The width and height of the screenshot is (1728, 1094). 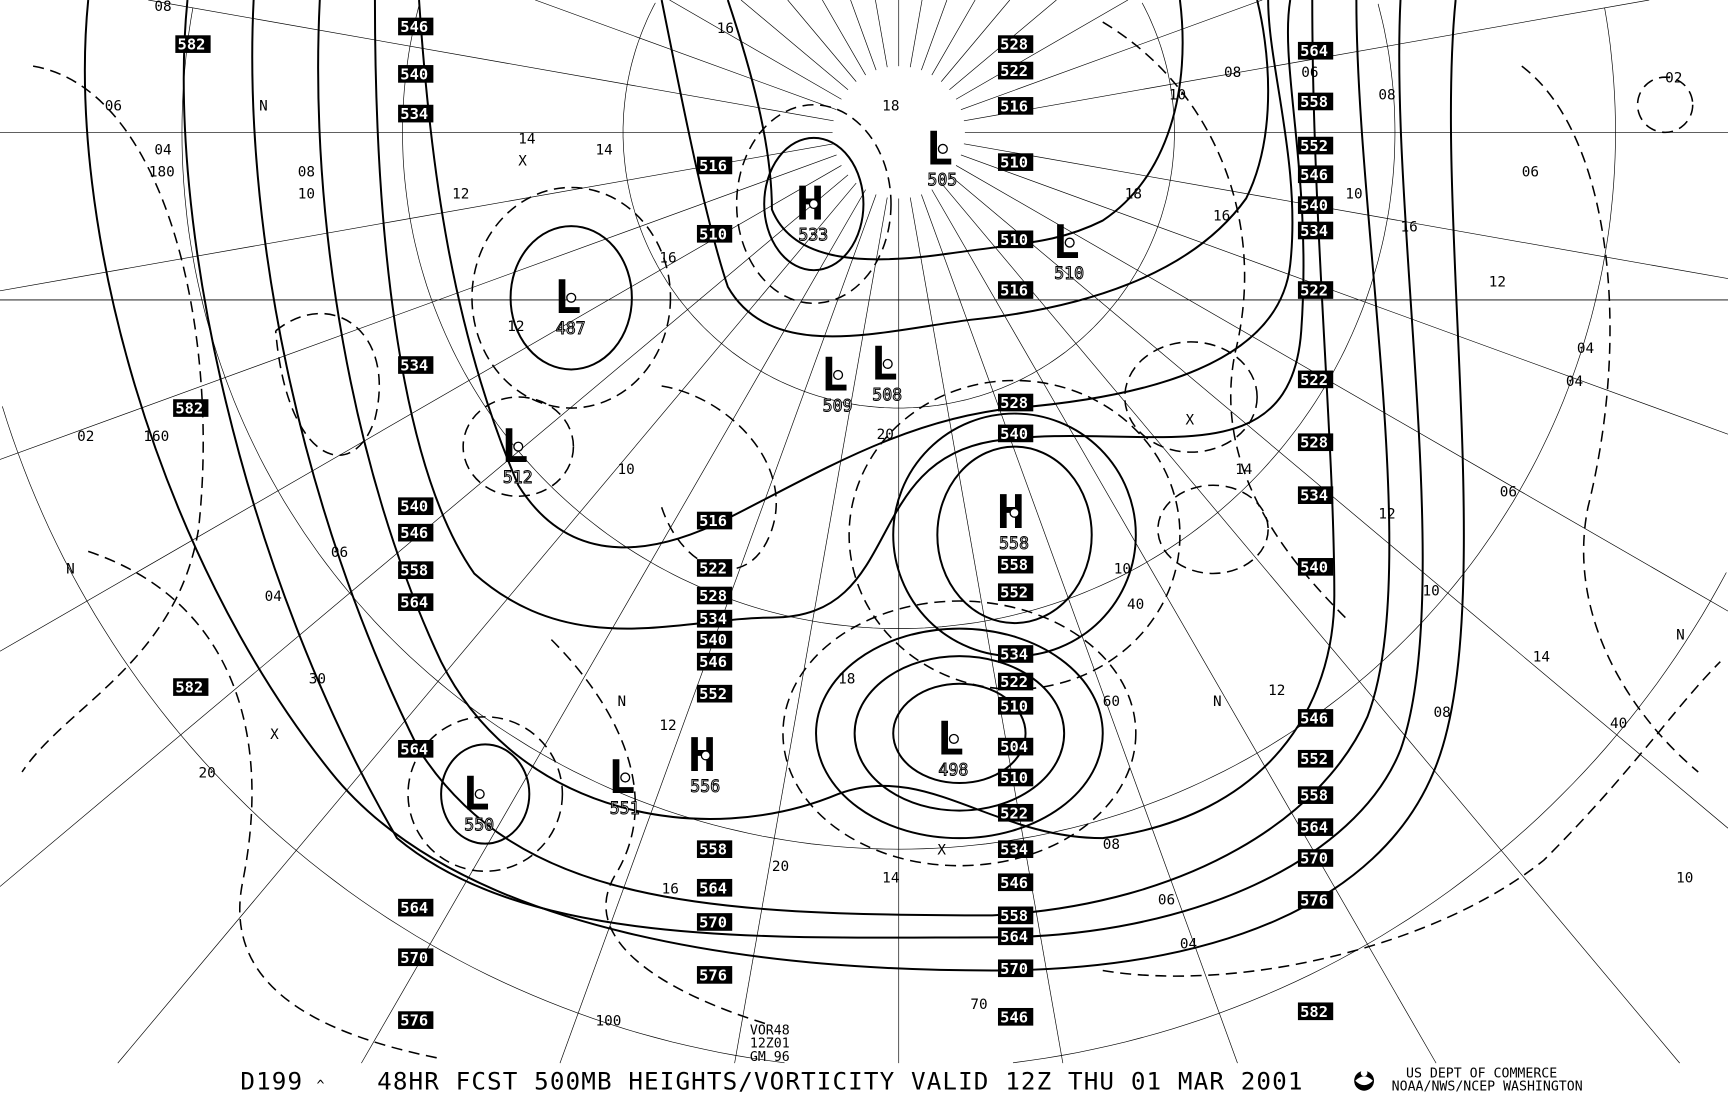 What do you see at coordinates (813, 234) in the screenshot?
I see `svg-text: 533` at bounding box center [813, 234].